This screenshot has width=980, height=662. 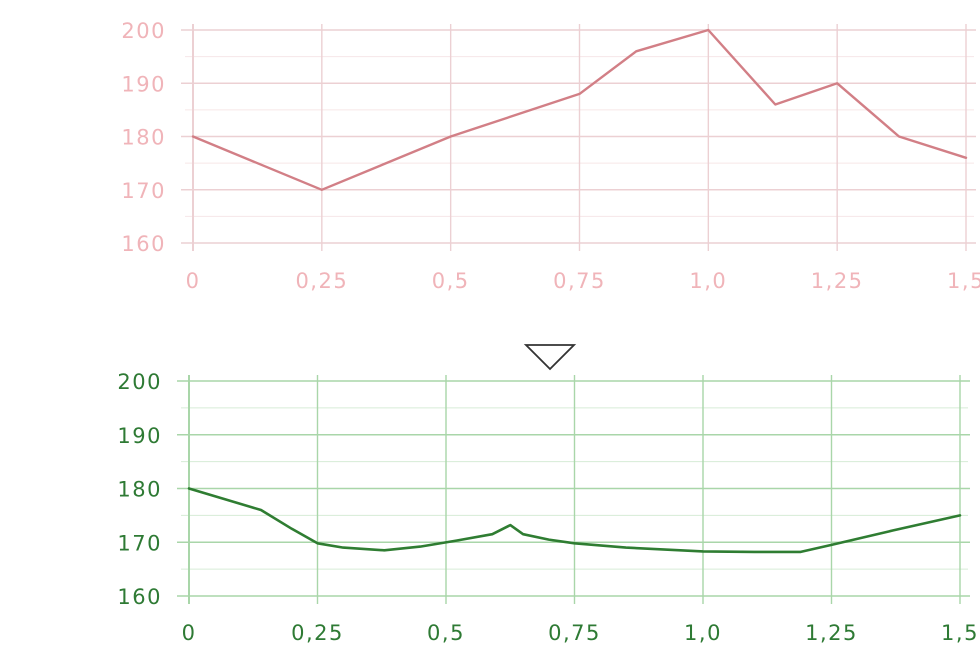 I want to click on top-x-tick-label: 0, so click(x=193, y=281).